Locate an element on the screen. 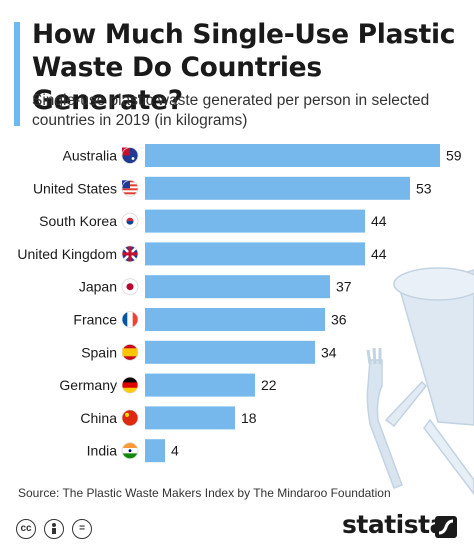  value-label: 4 is located at coordinates (175, 451).